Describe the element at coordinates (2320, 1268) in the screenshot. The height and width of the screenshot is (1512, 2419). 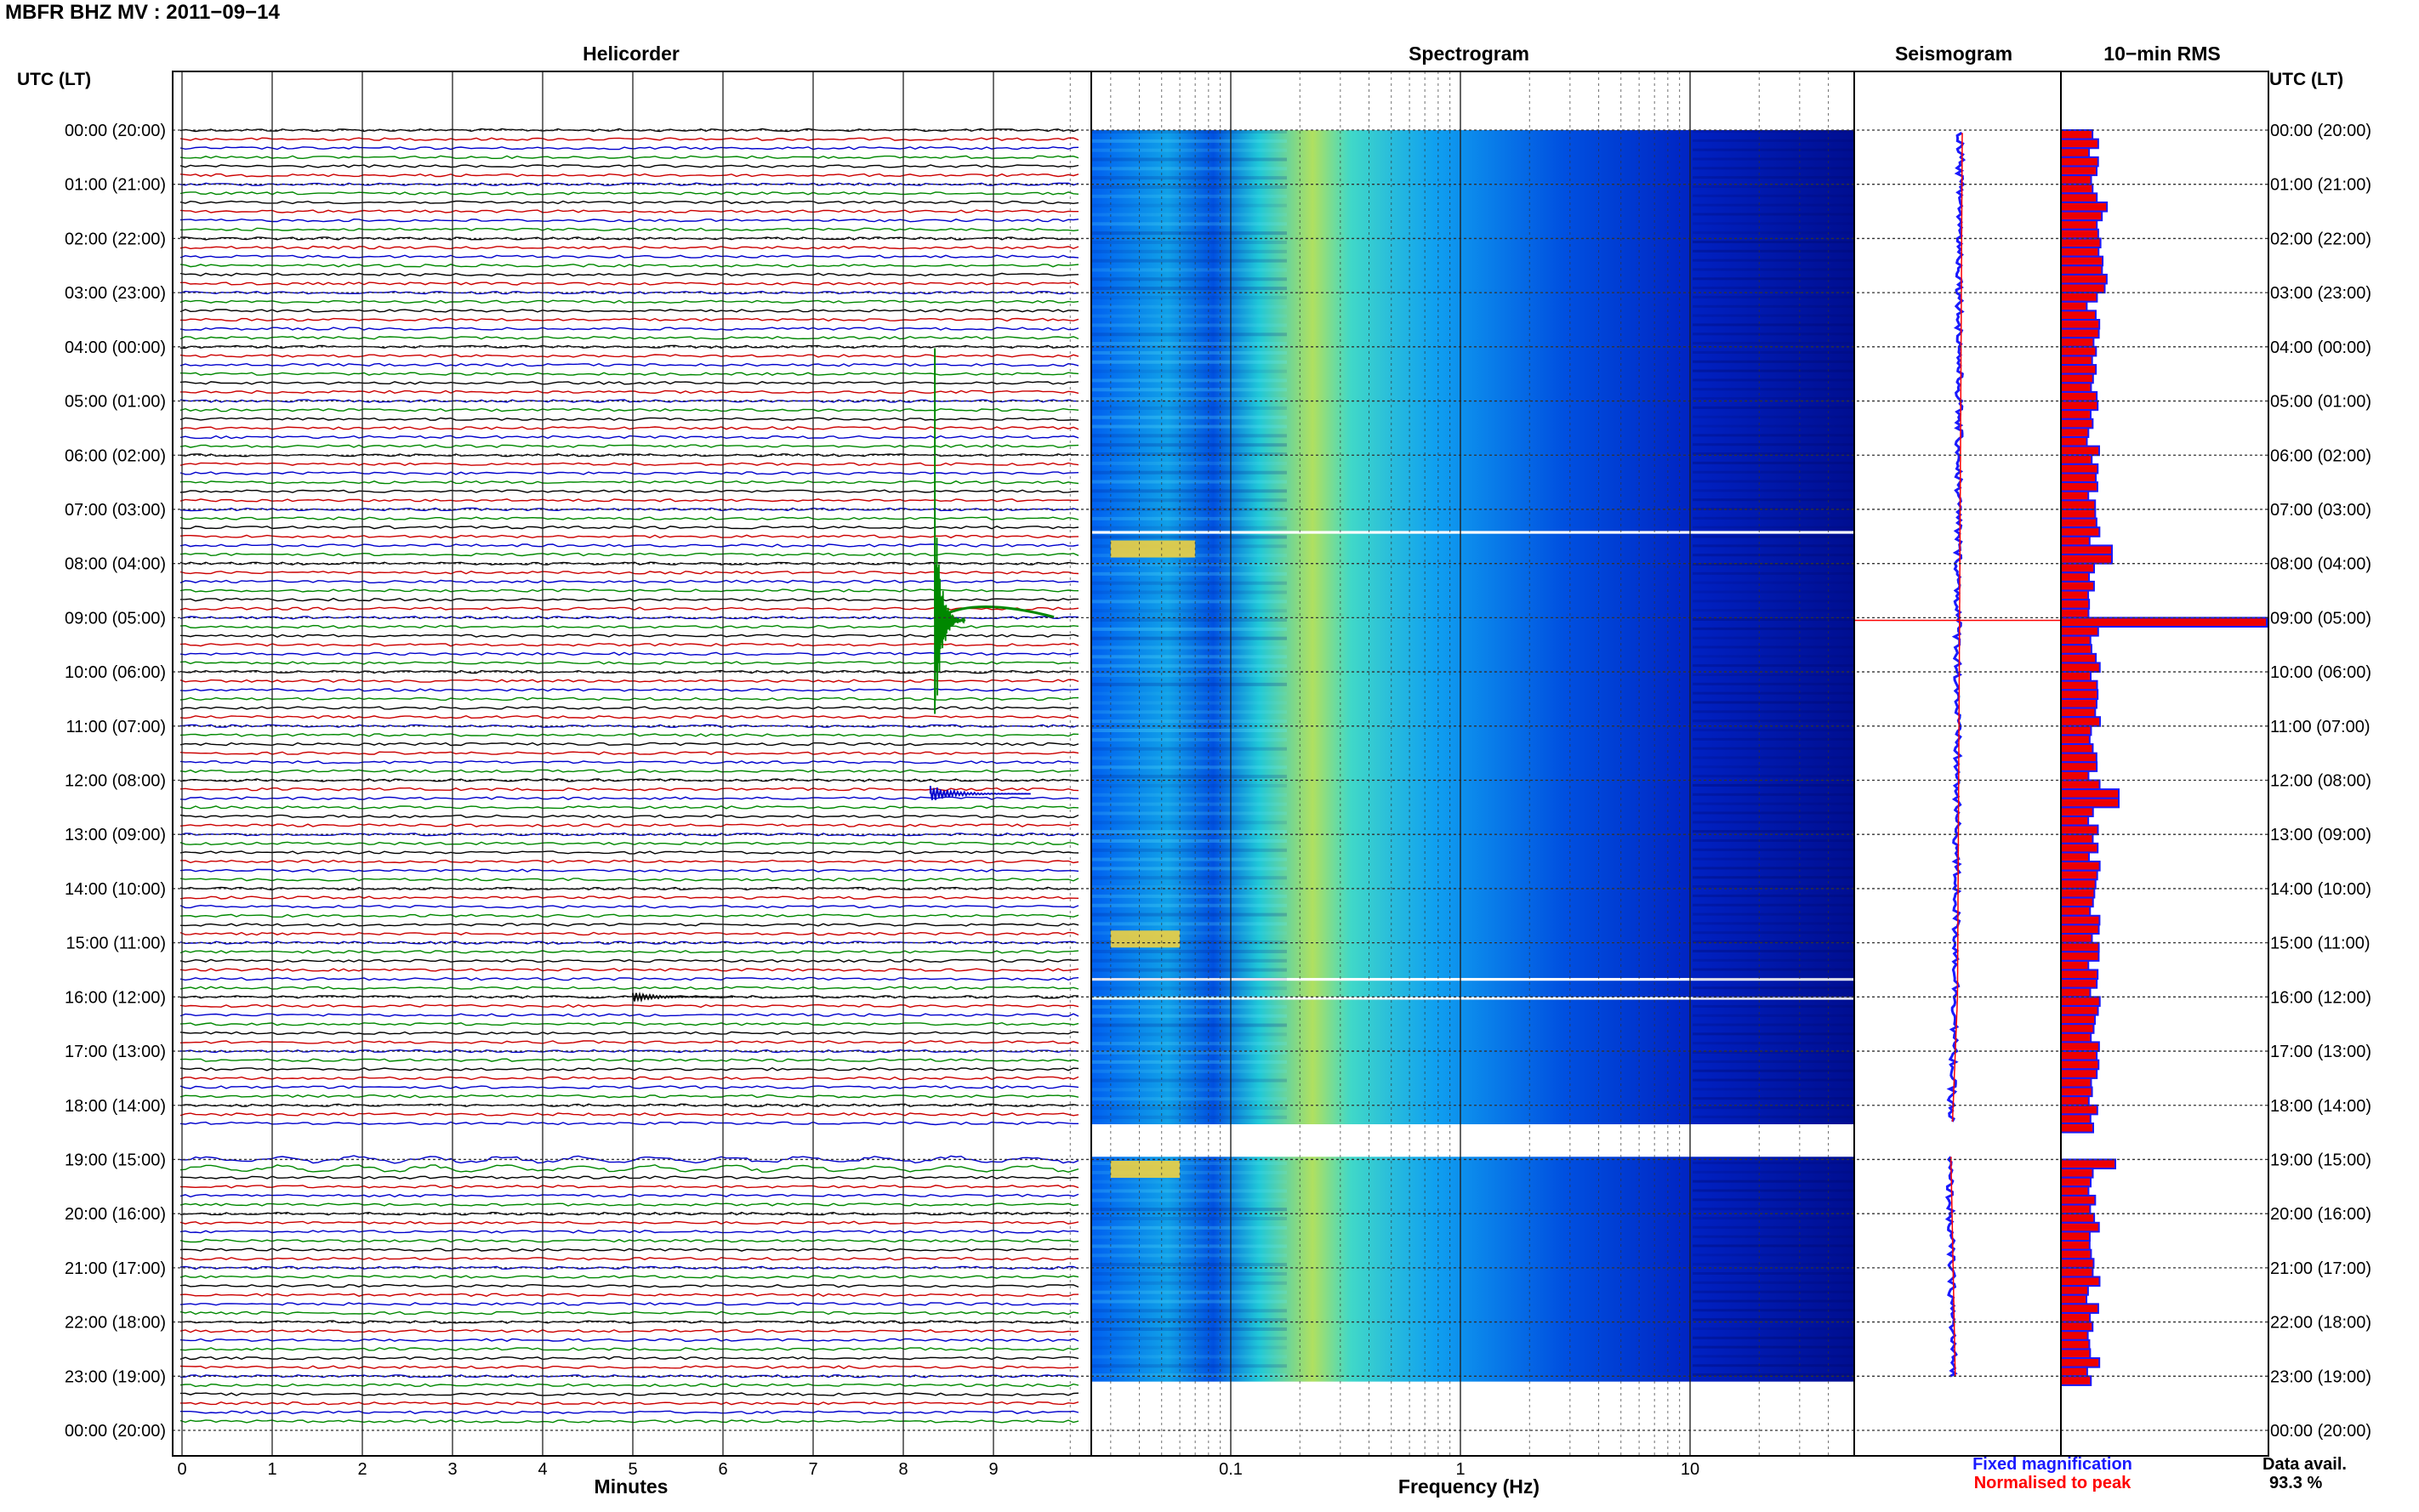
I see `right-hour-tick-label: 21:00 (17:00)` at that location.